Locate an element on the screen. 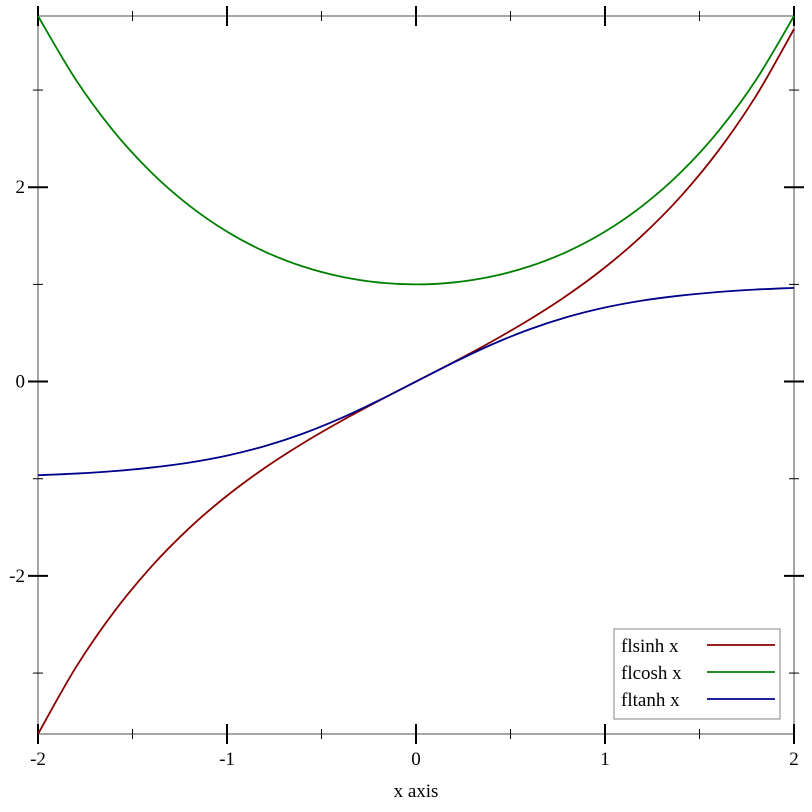 Image resolution: width=812 pixels, height=812 pixels. x-tick-label: -1 is located at coordinates (227, 759).